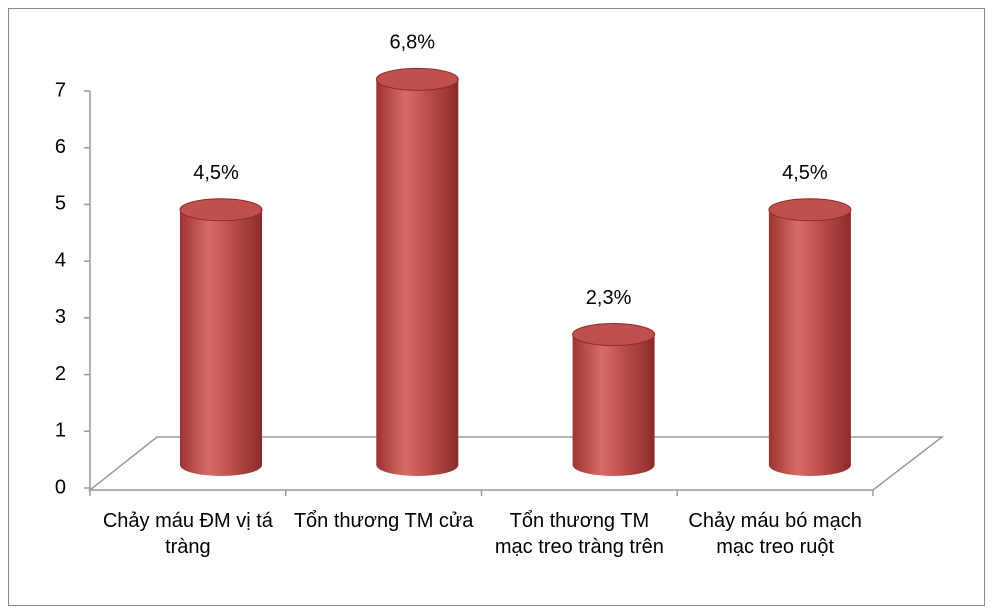 This screenshot has width=993, height=614. I want to click on y-tick-label: 3, so click(60, 317).